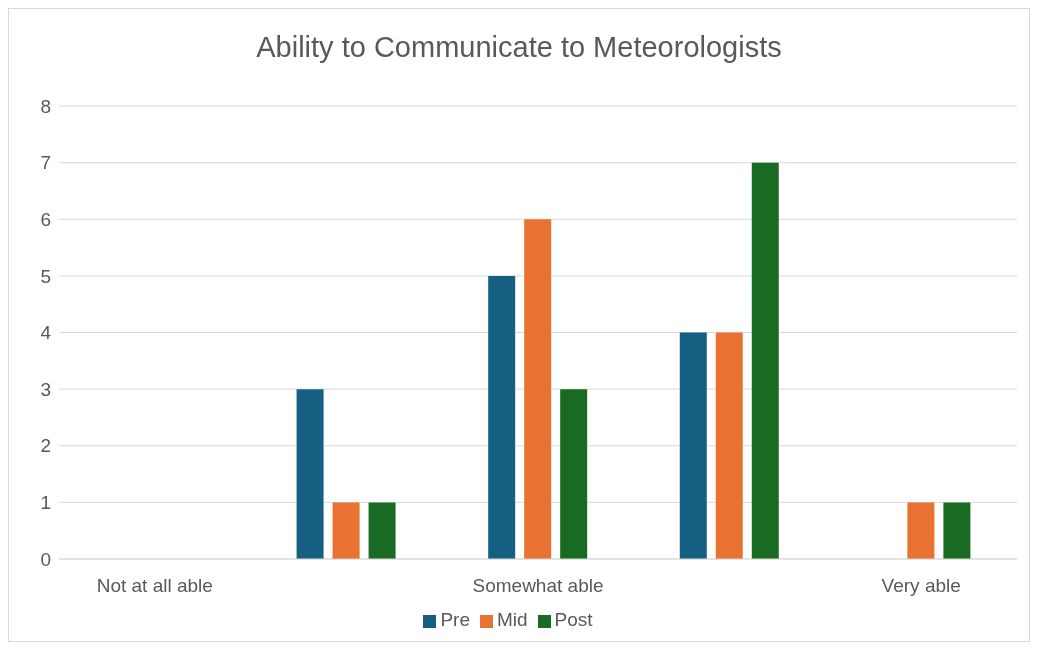 Image resolution: width=1042 pixels, height=647 pixels. What do you see at coordinates (45, 559) in the screenshot?
I see `y-tick-label: 0` at bounding box center [45, 559].